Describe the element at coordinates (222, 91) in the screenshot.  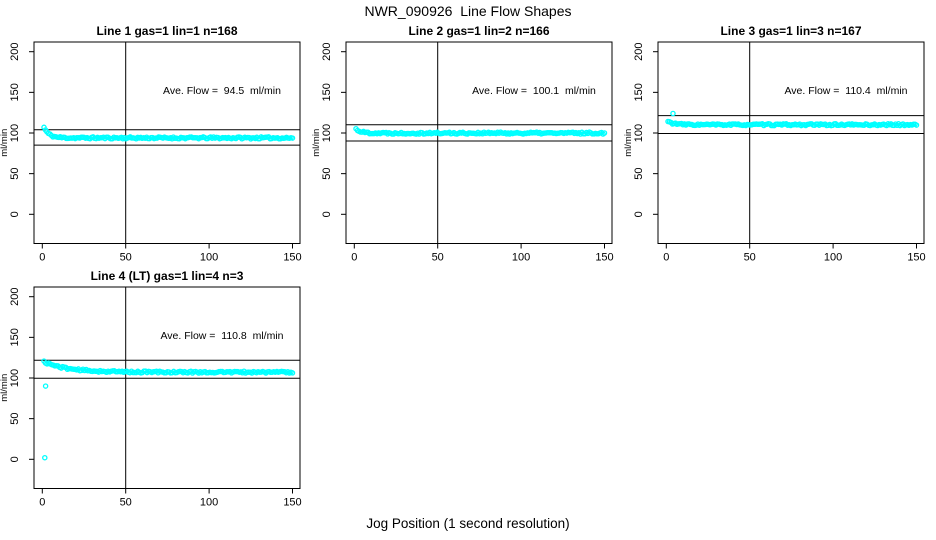
I see `ave-flow-annotation: Ave. Flow = 94.5 ml/min` at that location.